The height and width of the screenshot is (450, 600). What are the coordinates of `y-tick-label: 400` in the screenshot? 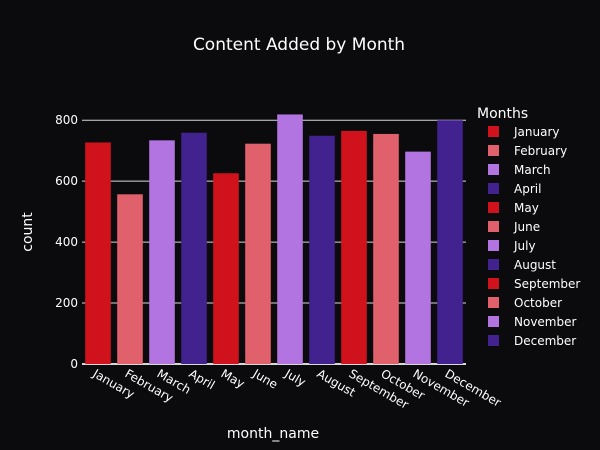 It's located at (66, 242).